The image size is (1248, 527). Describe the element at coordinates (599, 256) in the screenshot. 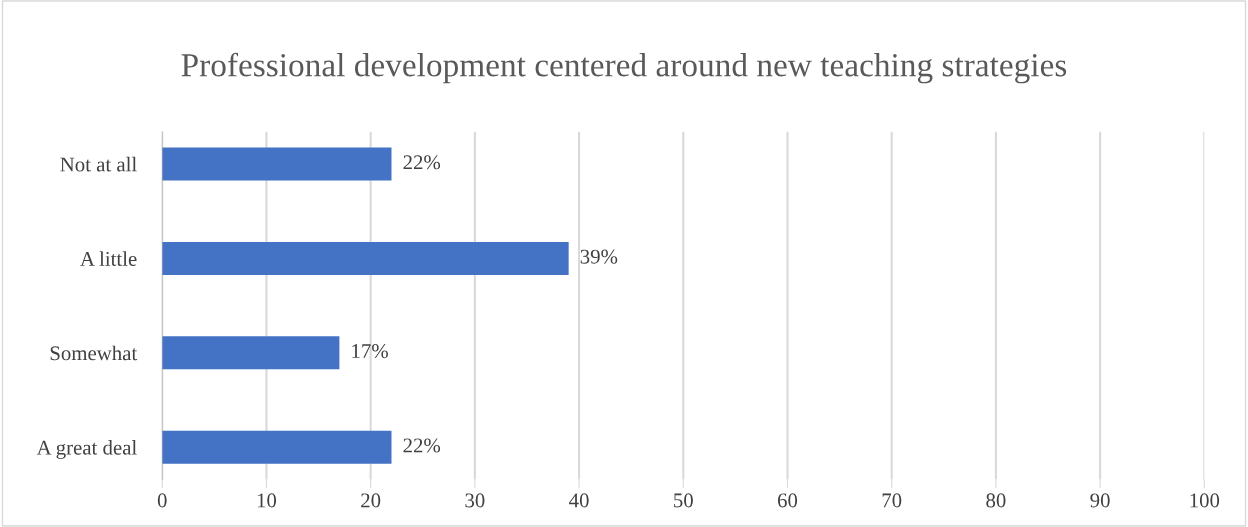

I see `data-label: 39%` at that location.